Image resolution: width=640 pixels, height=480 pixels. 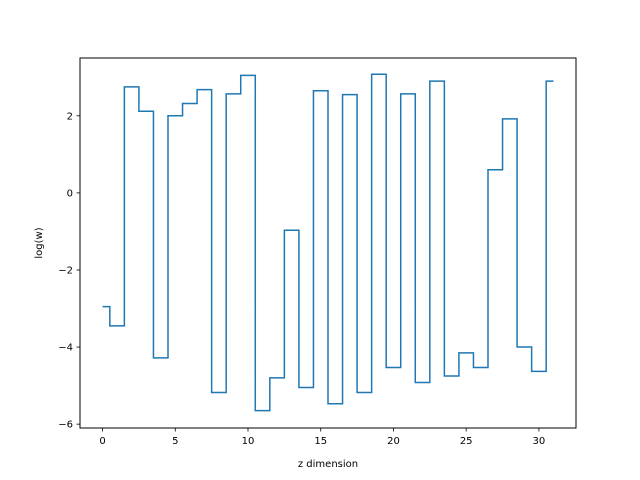 I want to click on x-tick-label: 10, so click(x=248, y=441).